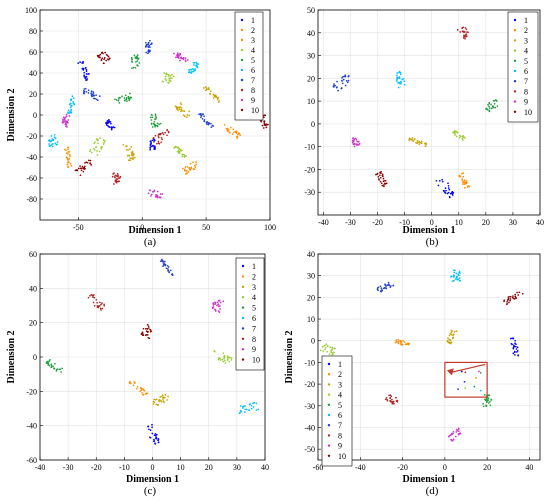 The height and width of the screenshot is (504, 550). I want to click on y-tick-label: 60, so click(33, 52).